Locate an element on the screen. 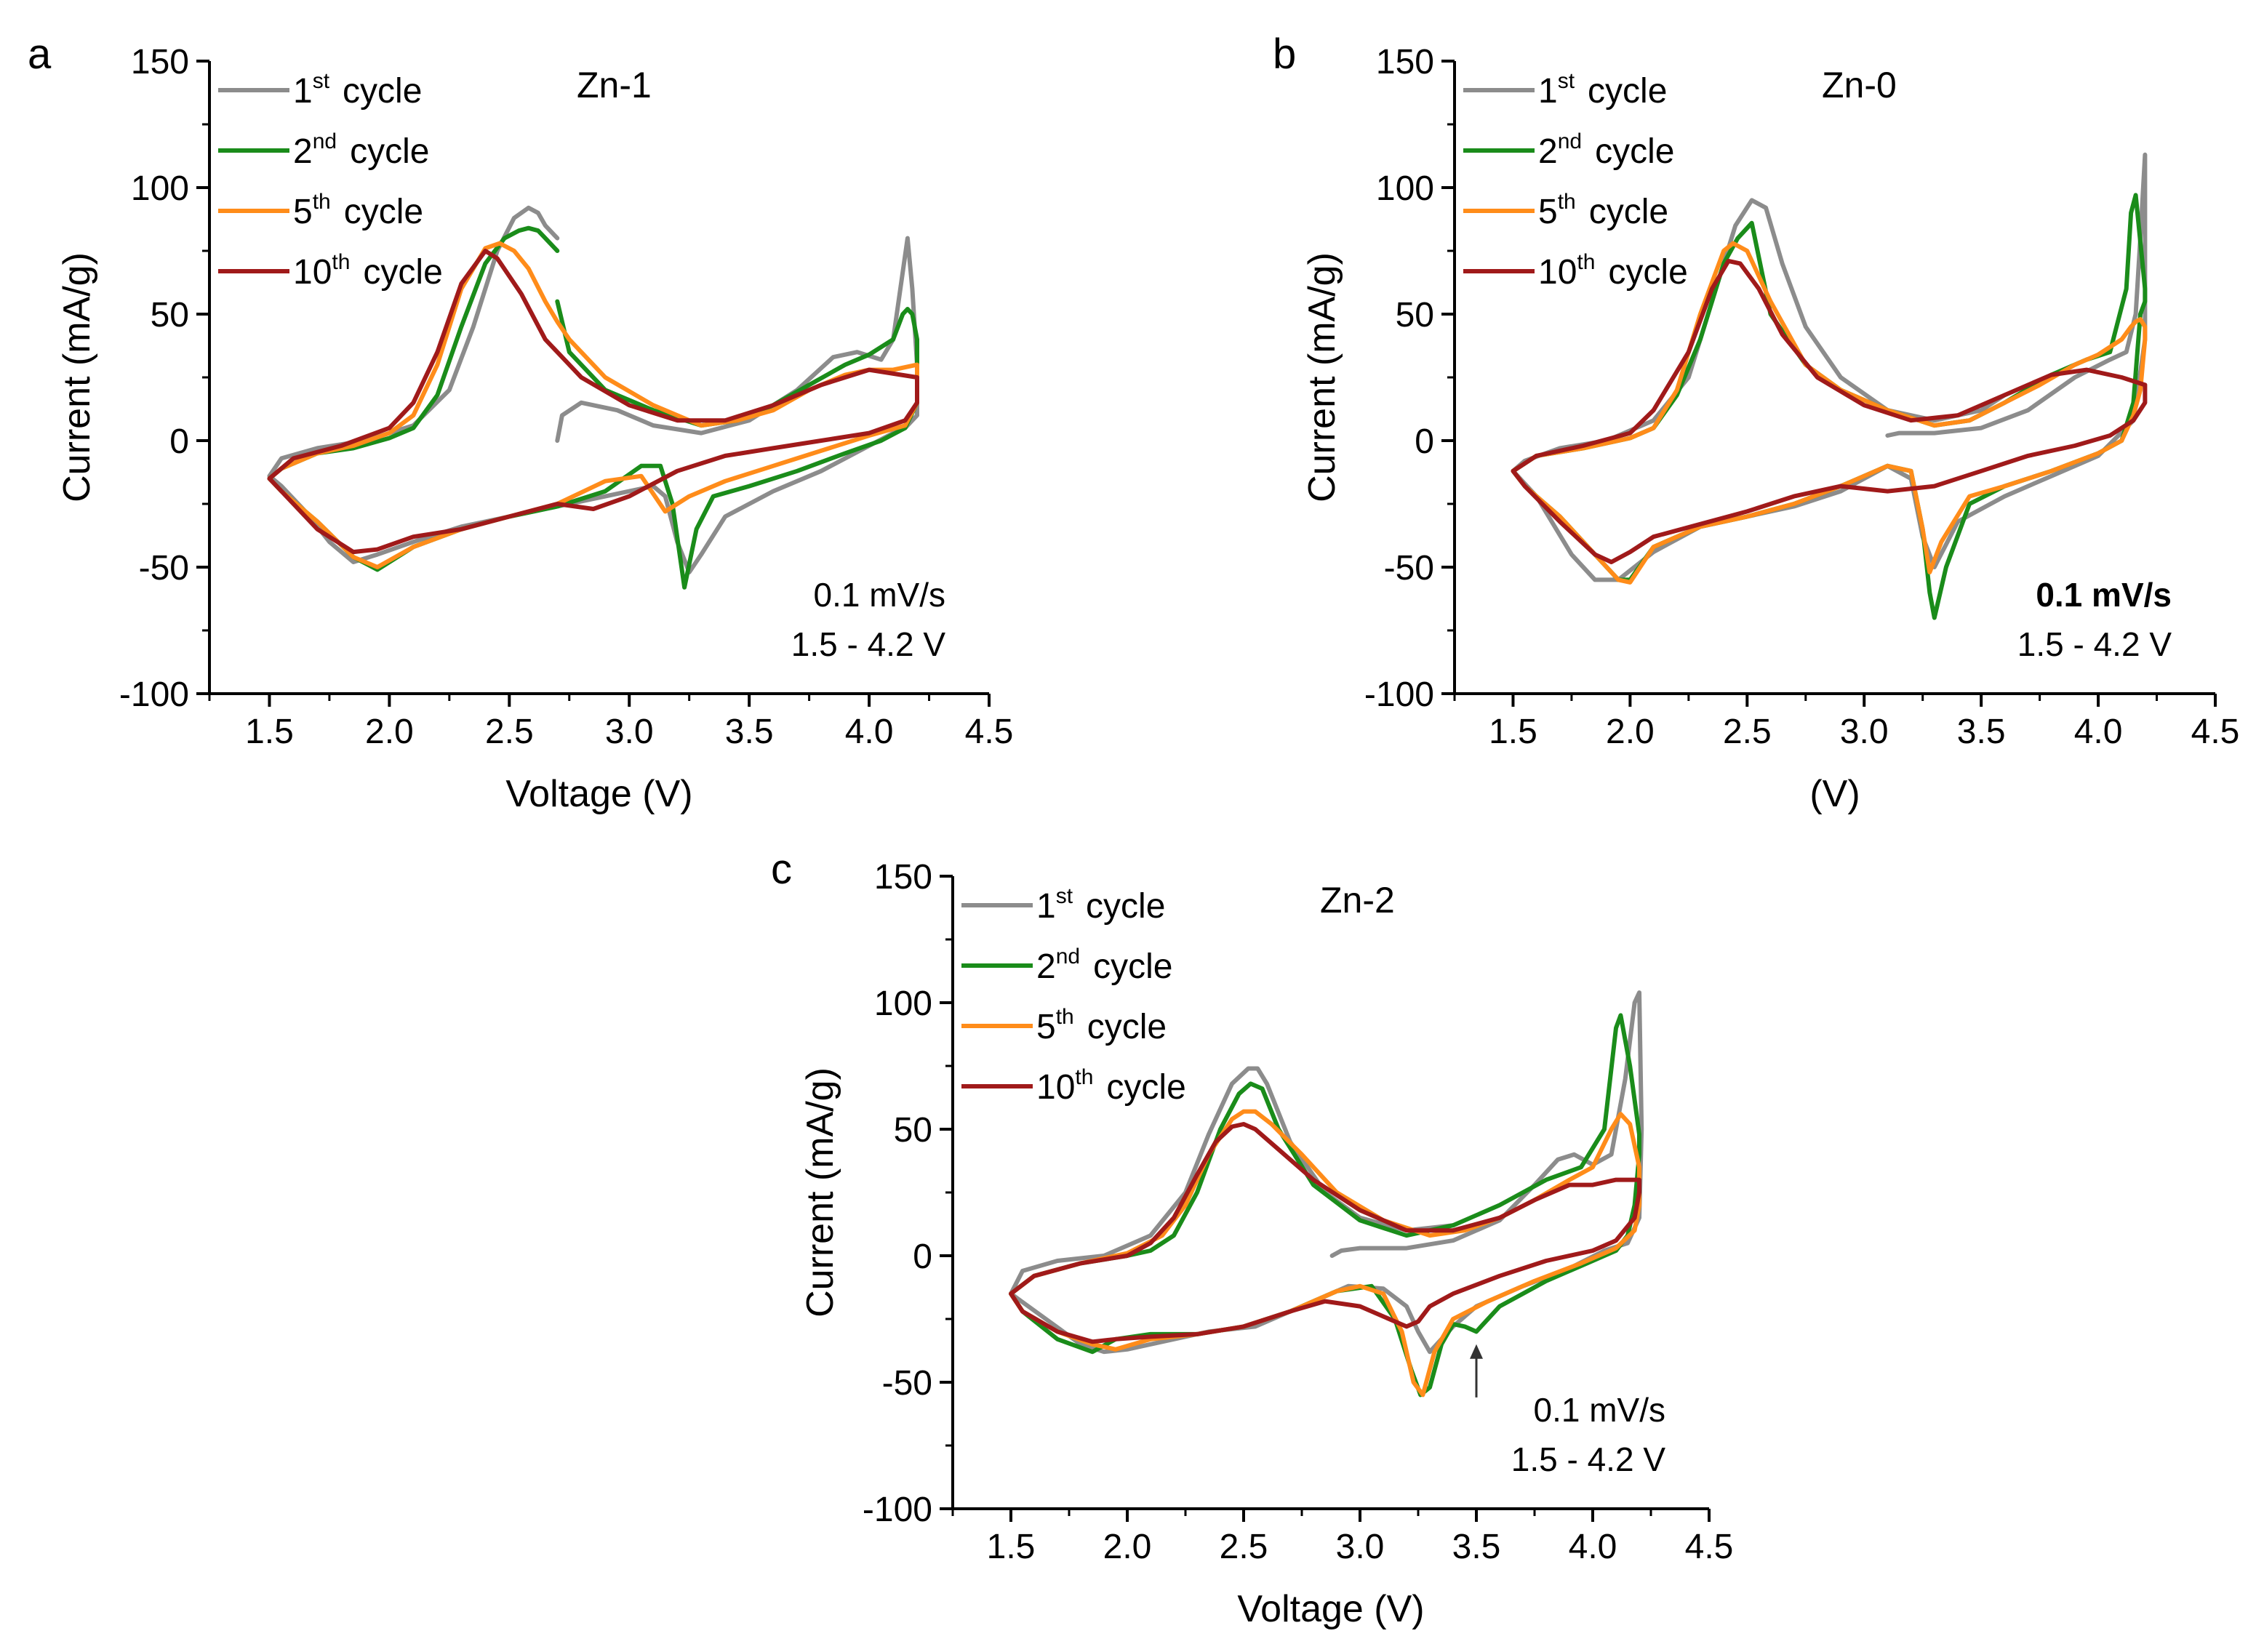 The width and height of the screenshot is (2264, 1652). annotation-arrow-head is located at coordinates (1476, 1351).